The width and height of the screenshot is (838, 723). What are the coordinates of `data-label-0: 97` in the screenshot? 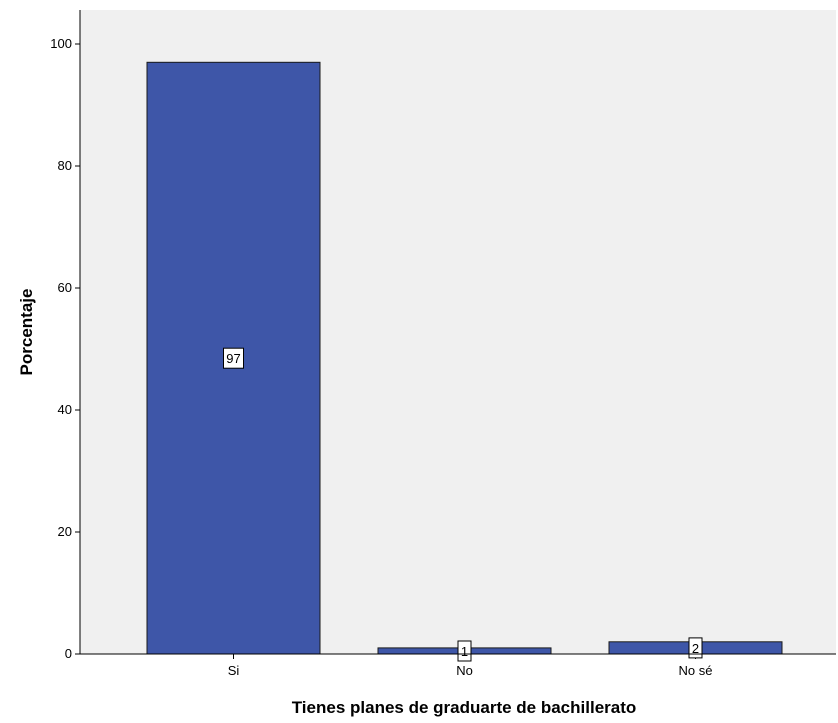 It's located at (233, 358).